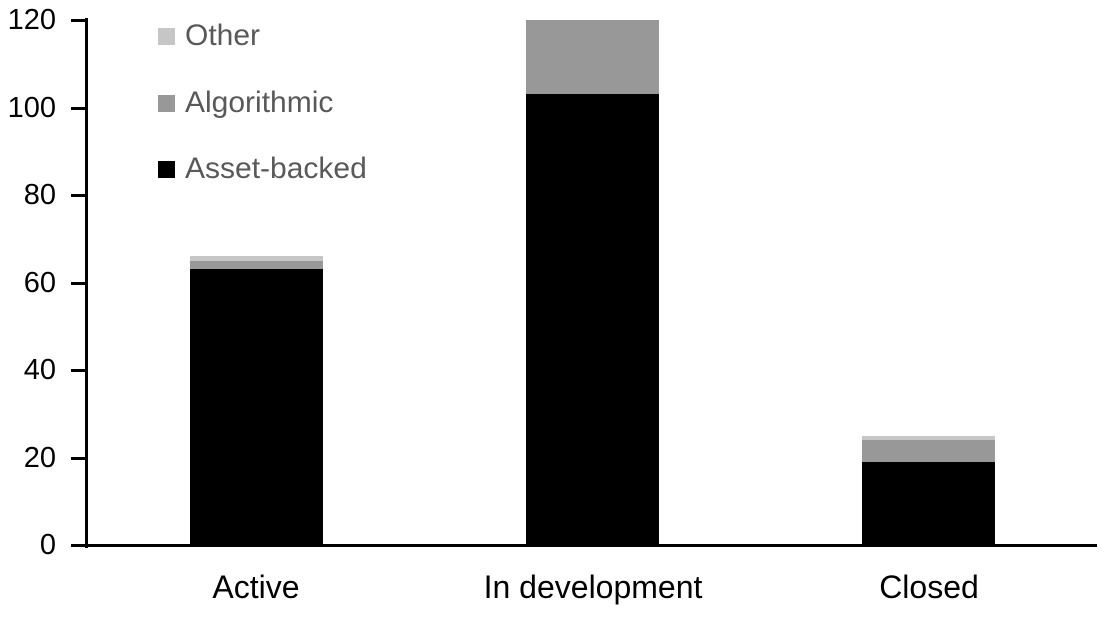 This screenshot has width=1102, height=618. I want to click on legend-item-asset-backed: Asset-backed, so click(262, 169).